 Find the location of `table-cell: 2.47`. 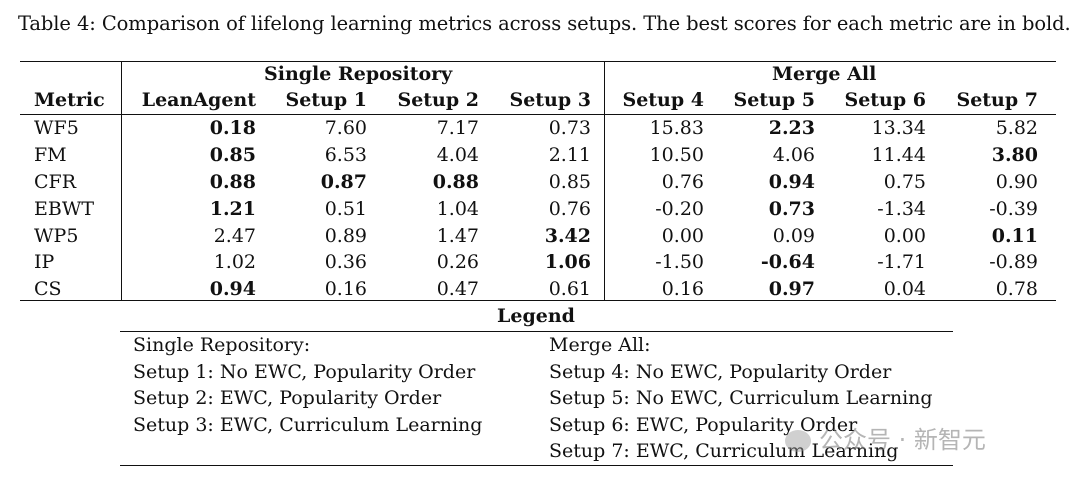

table-cell: 2.47 is located at coordinates (234, 236).